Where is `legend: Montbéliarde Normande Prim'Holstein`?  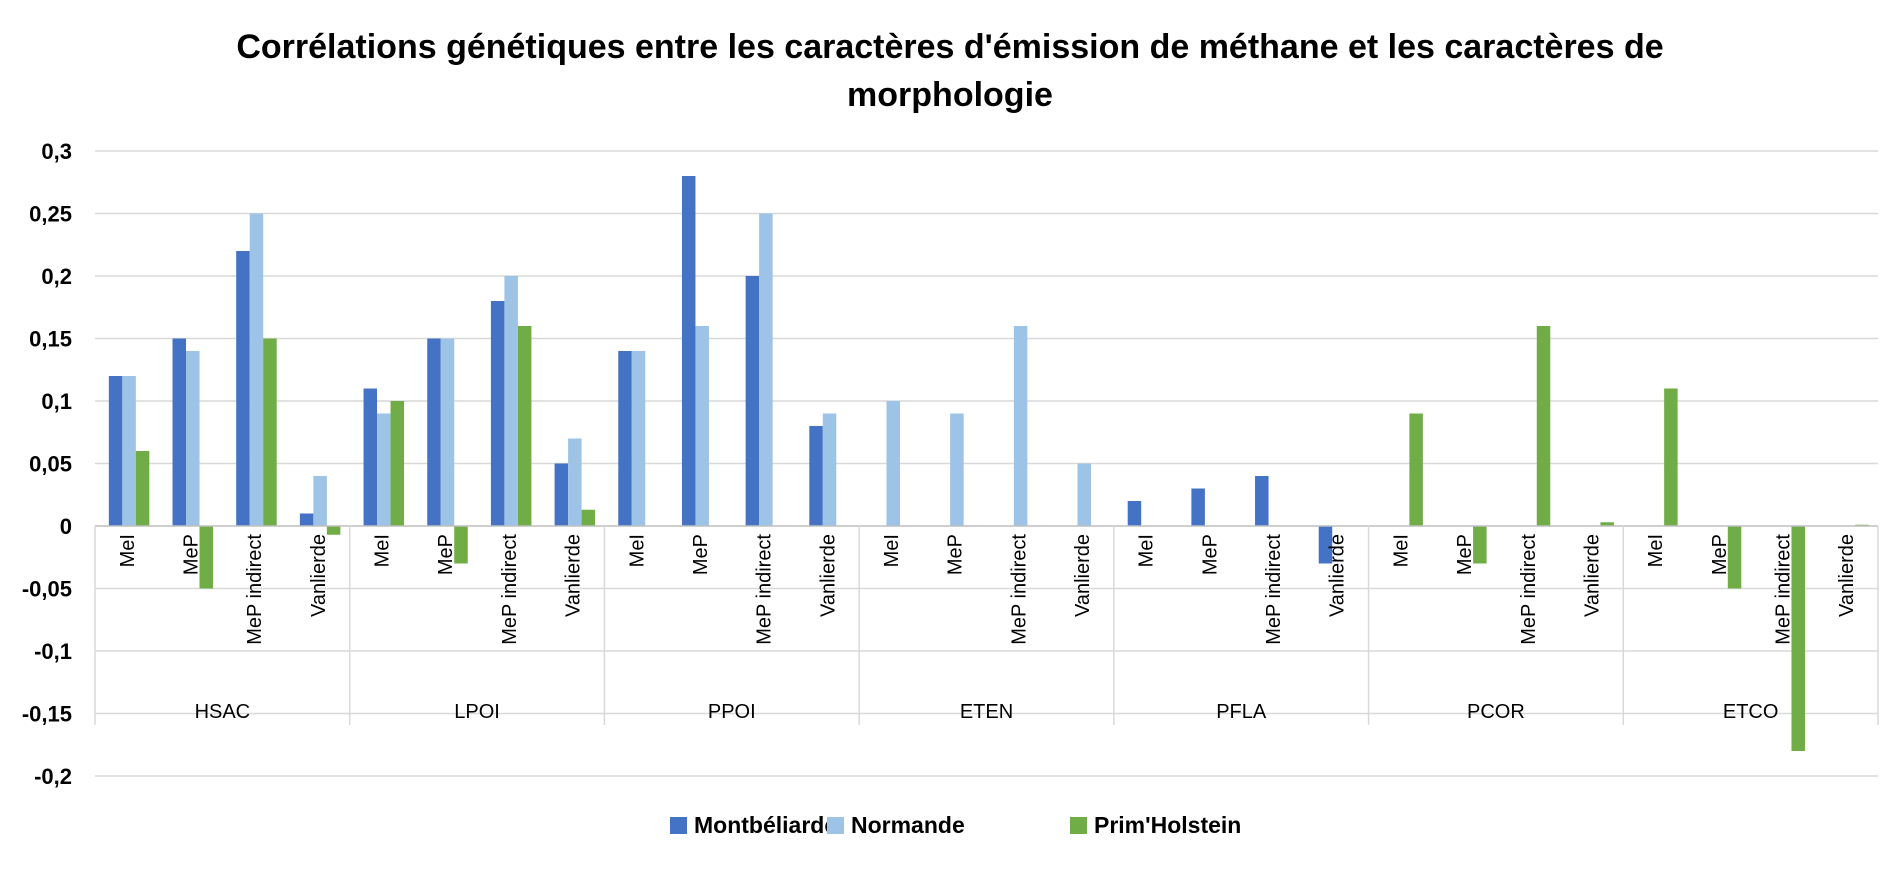 legend: Montbéliarde Normande Prim'Holstein is located at coordinates (955, 825).